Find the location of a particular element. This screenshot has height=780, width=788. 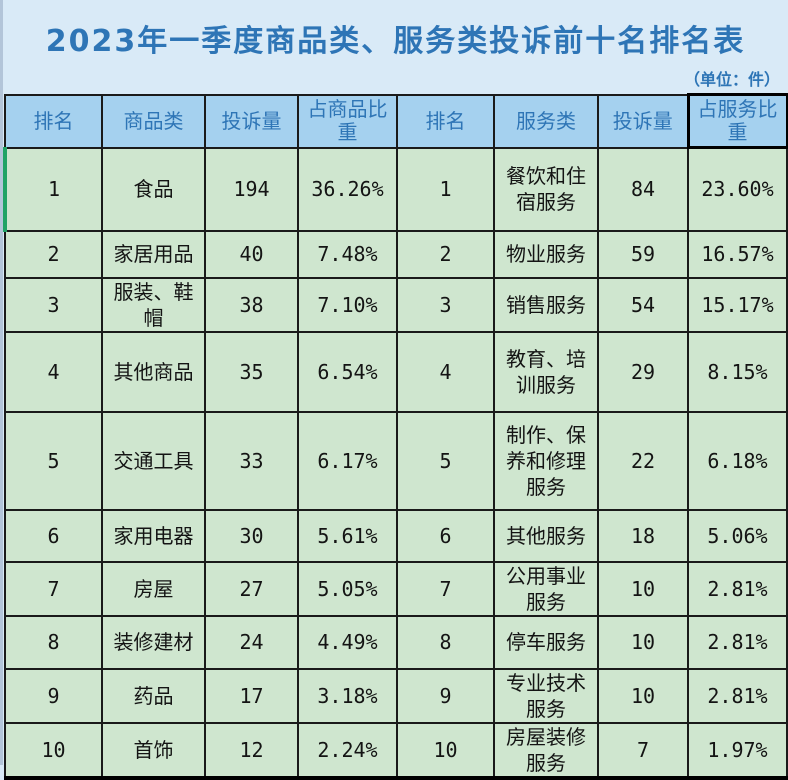

unit-note: （单位：件） is located at coordinates (731, 79).